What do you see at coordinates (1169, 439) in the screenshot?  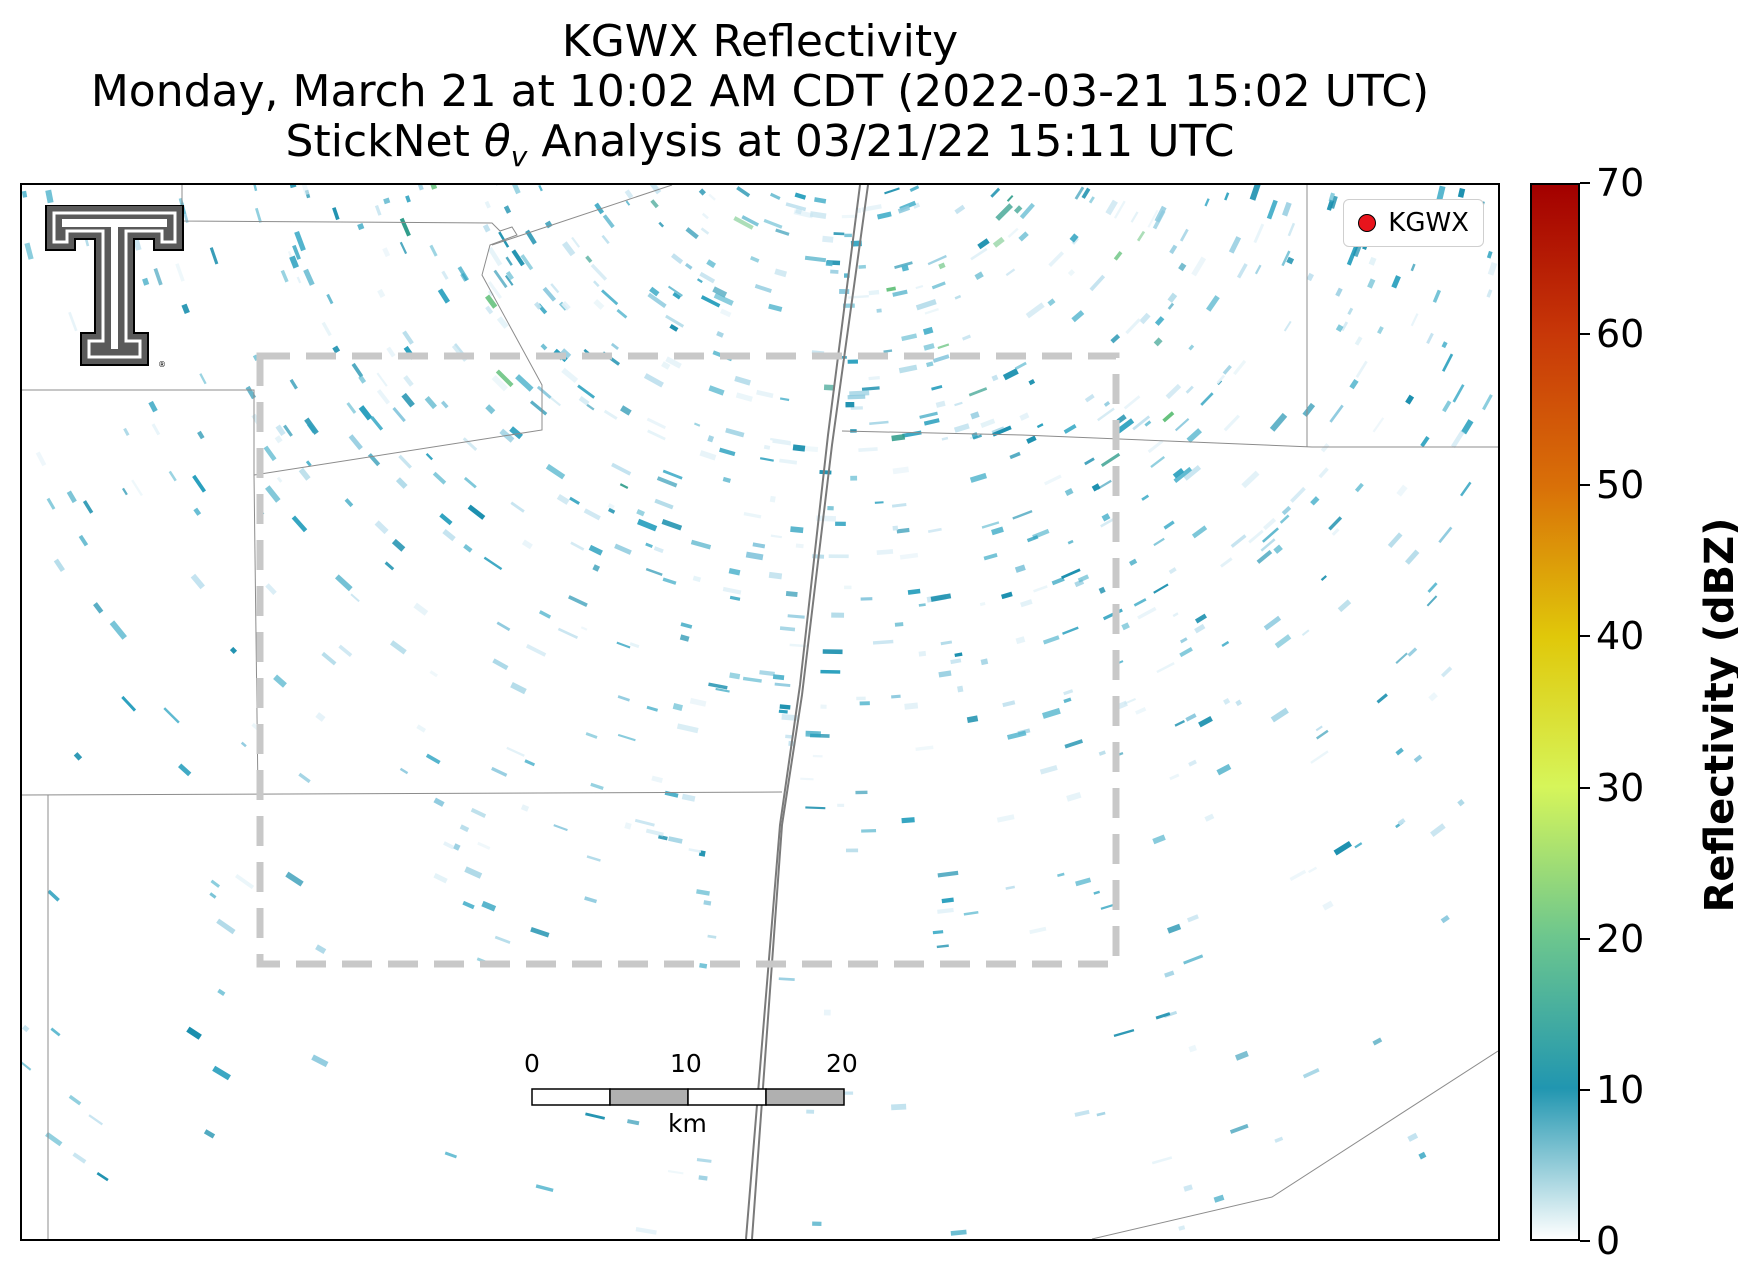 I see `county-line-e` at bounding box center [1169, 439].